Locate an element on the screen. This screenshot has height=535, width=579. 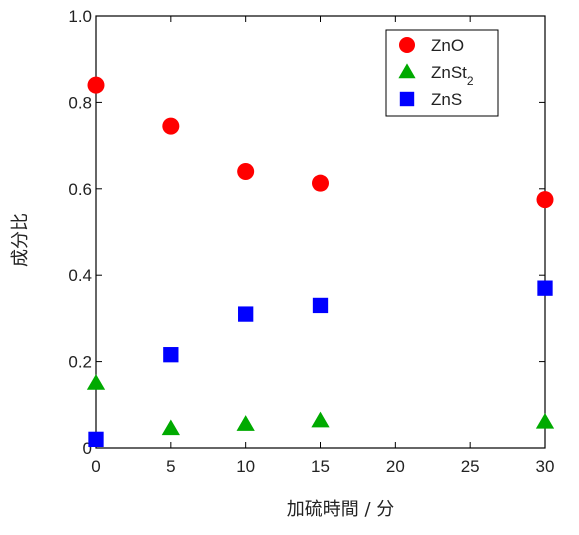
x-tick-label: 30 is located at coordinates (545, 466).